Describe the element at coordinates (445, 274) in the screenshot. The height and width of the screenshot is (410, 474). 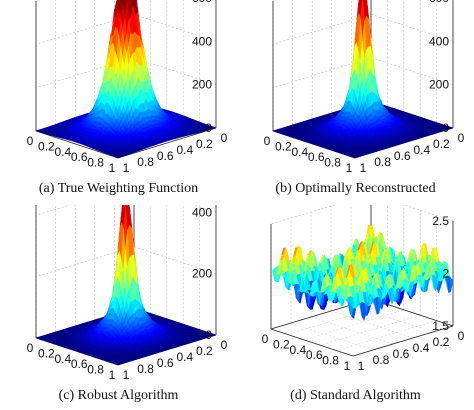
I see `z-tick-label: 2` at that location.